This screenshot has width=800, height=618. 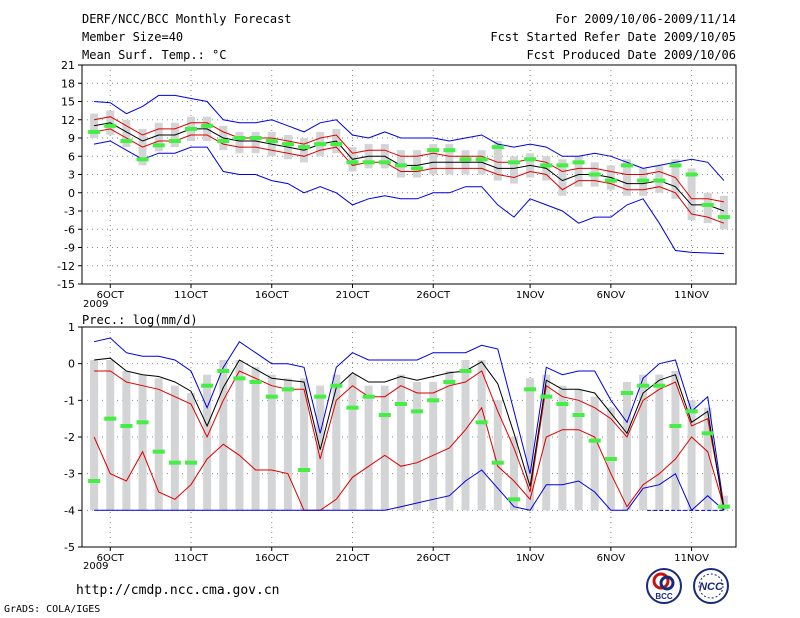 I want to click on grads-credit: GrADS: COLA/IGES, so click(x=52, y=609).